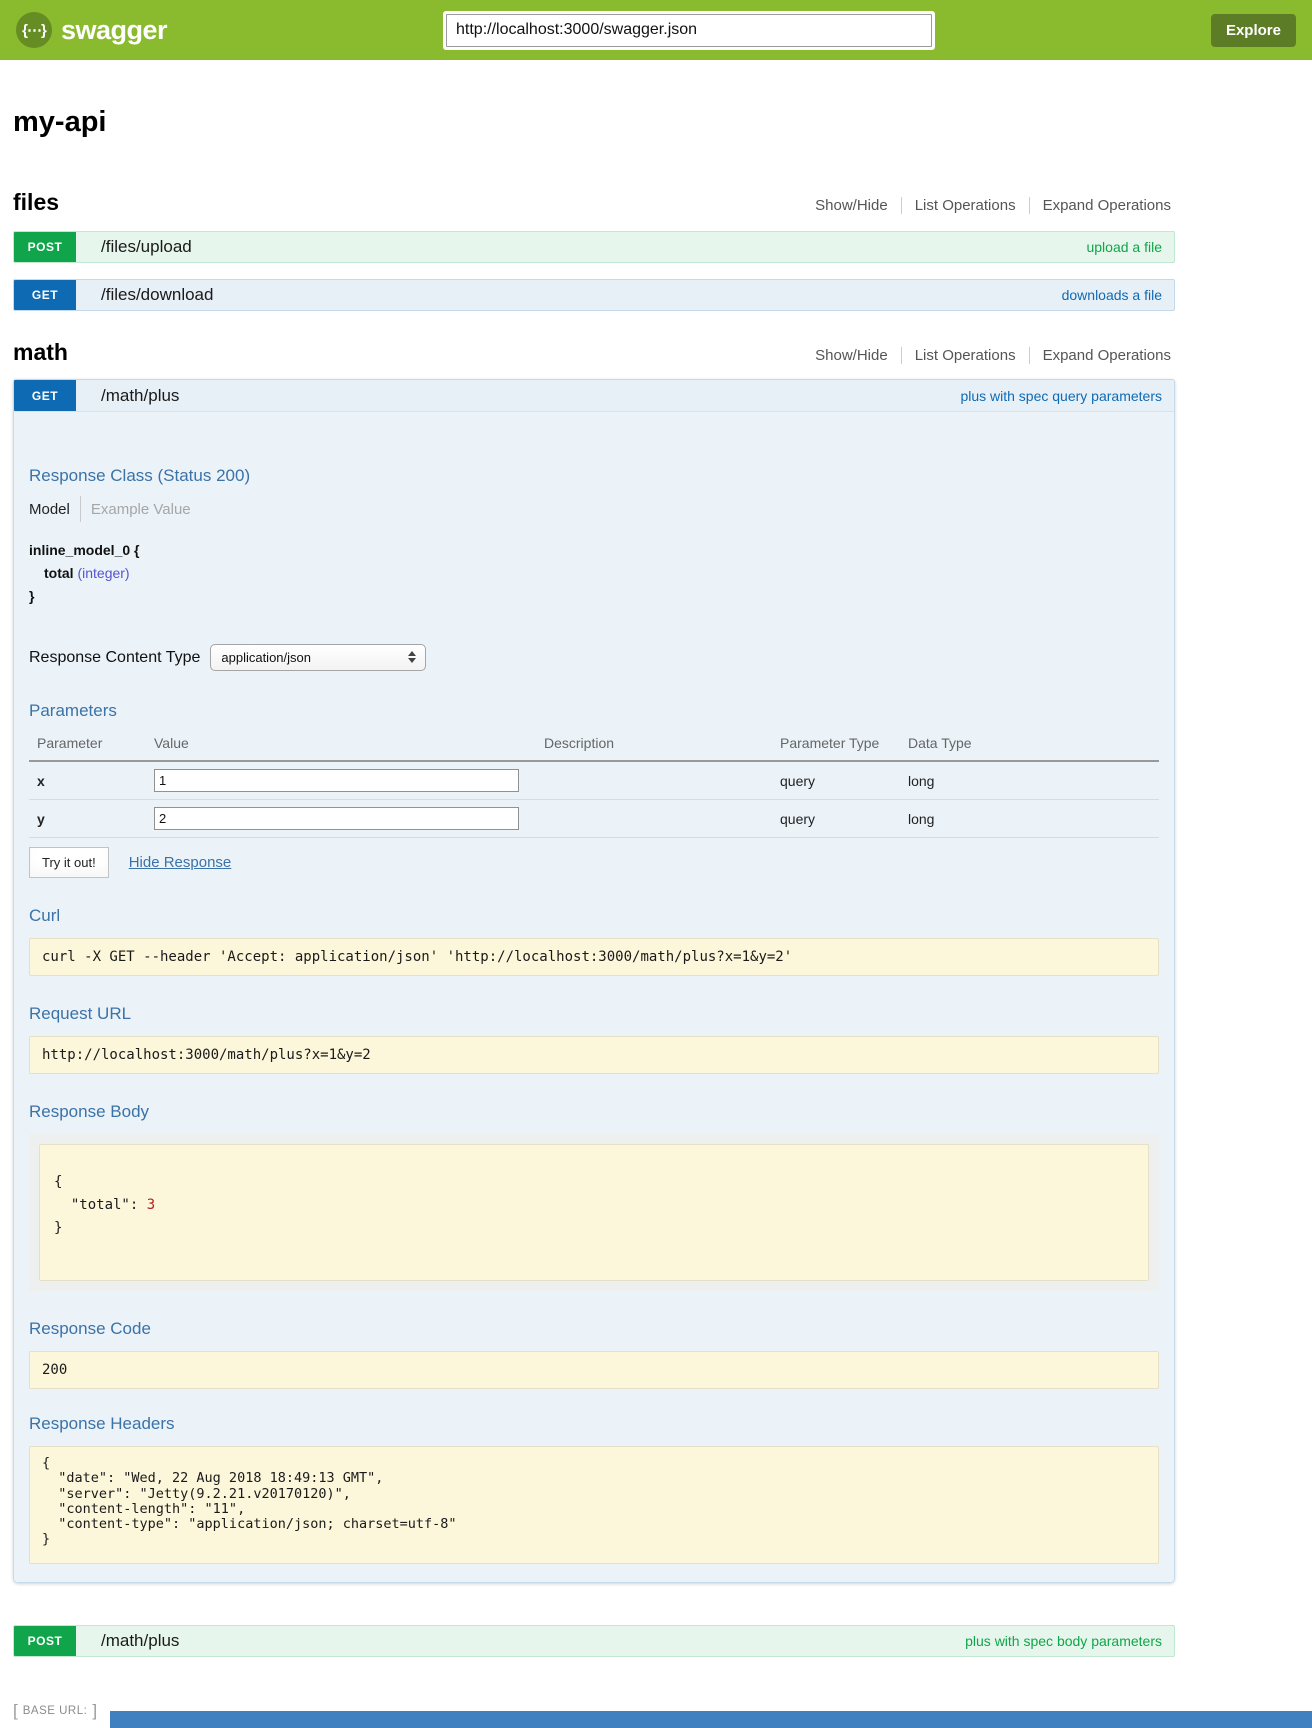 The width and height of the screenshot is (1312, 1728). I want to click on response-class-heading: Response Class (Status 200), so click(140, 475).